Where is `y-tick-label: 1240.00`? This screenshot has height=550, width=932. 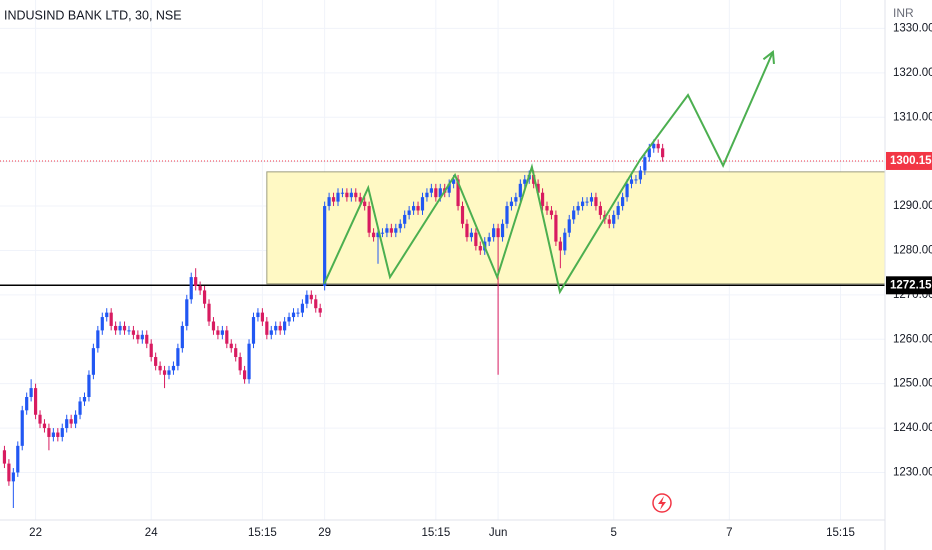 y-tick-label: 1240.00 is located at coordinates (912, 428).